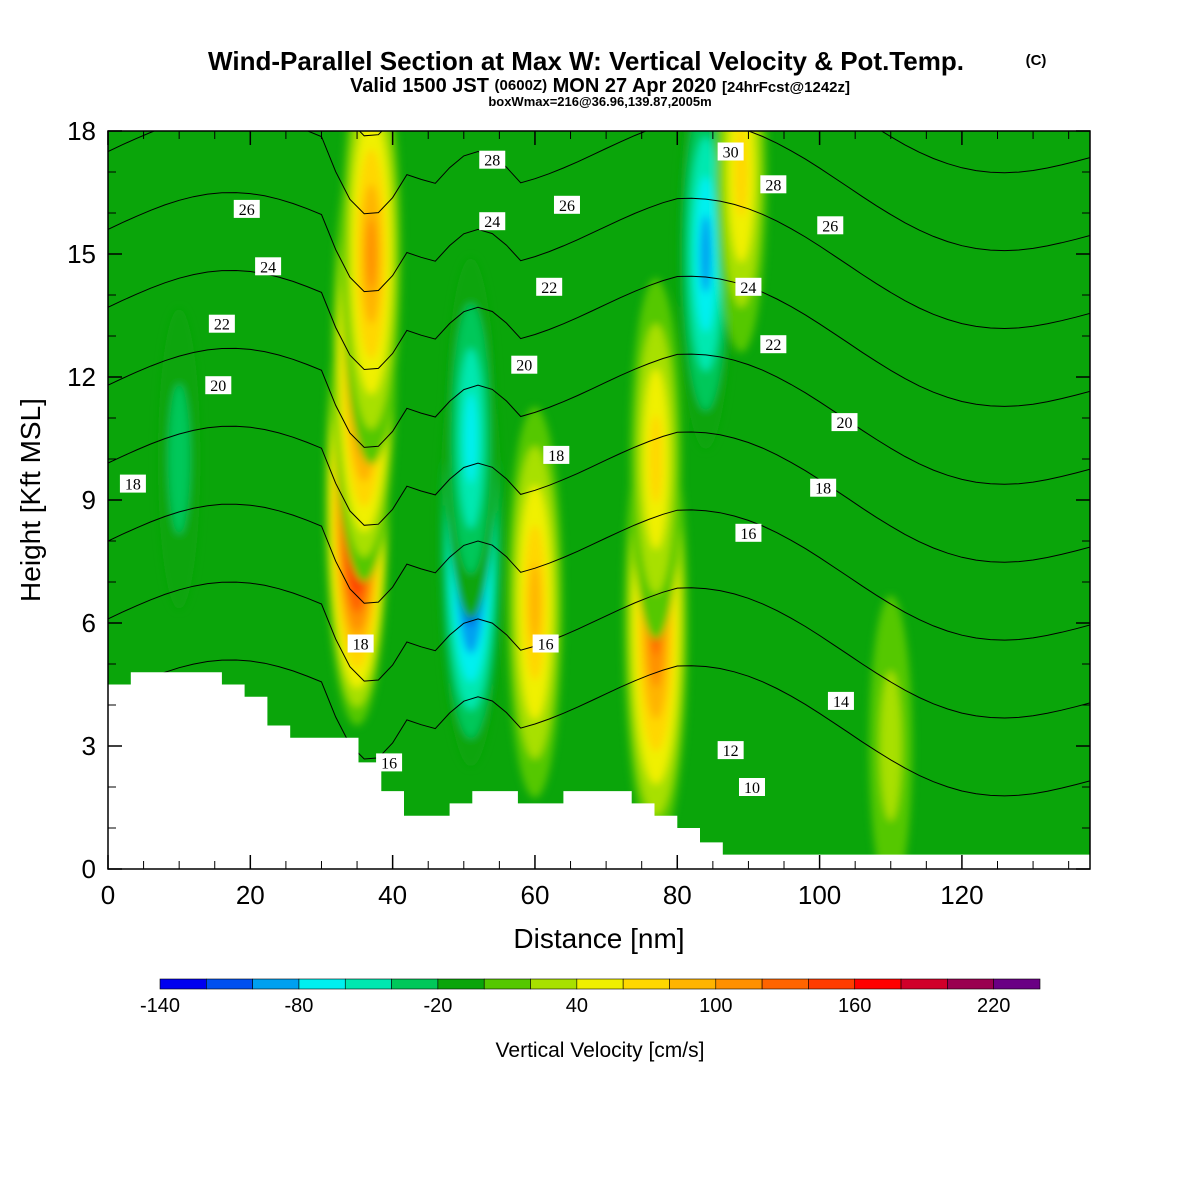  Describe the element at coordinates (819, 895) in the screenshot. I see `x-tick-label: 100` at that location.